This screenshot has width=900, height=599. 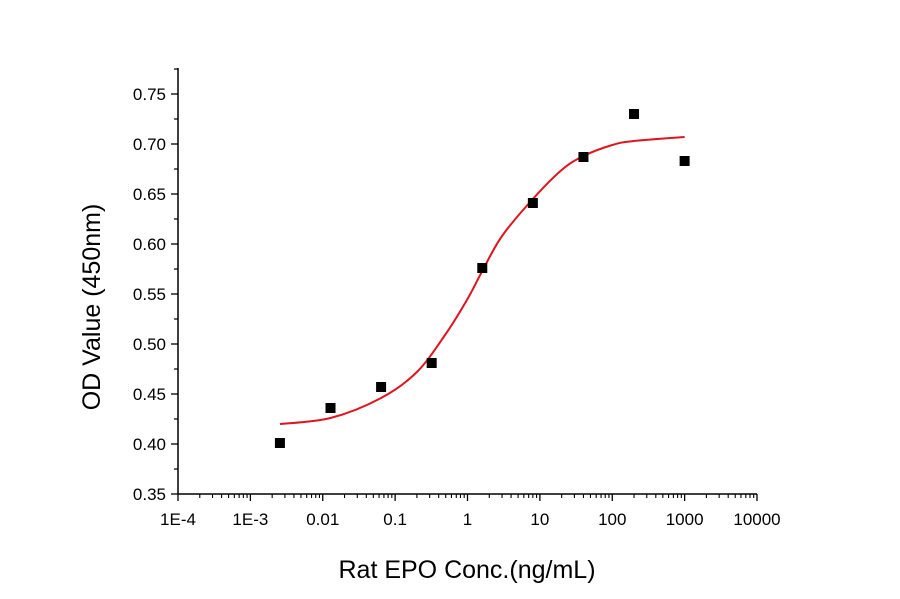 I want to click on x-tick-label: 1, so click(x=467, y=519).